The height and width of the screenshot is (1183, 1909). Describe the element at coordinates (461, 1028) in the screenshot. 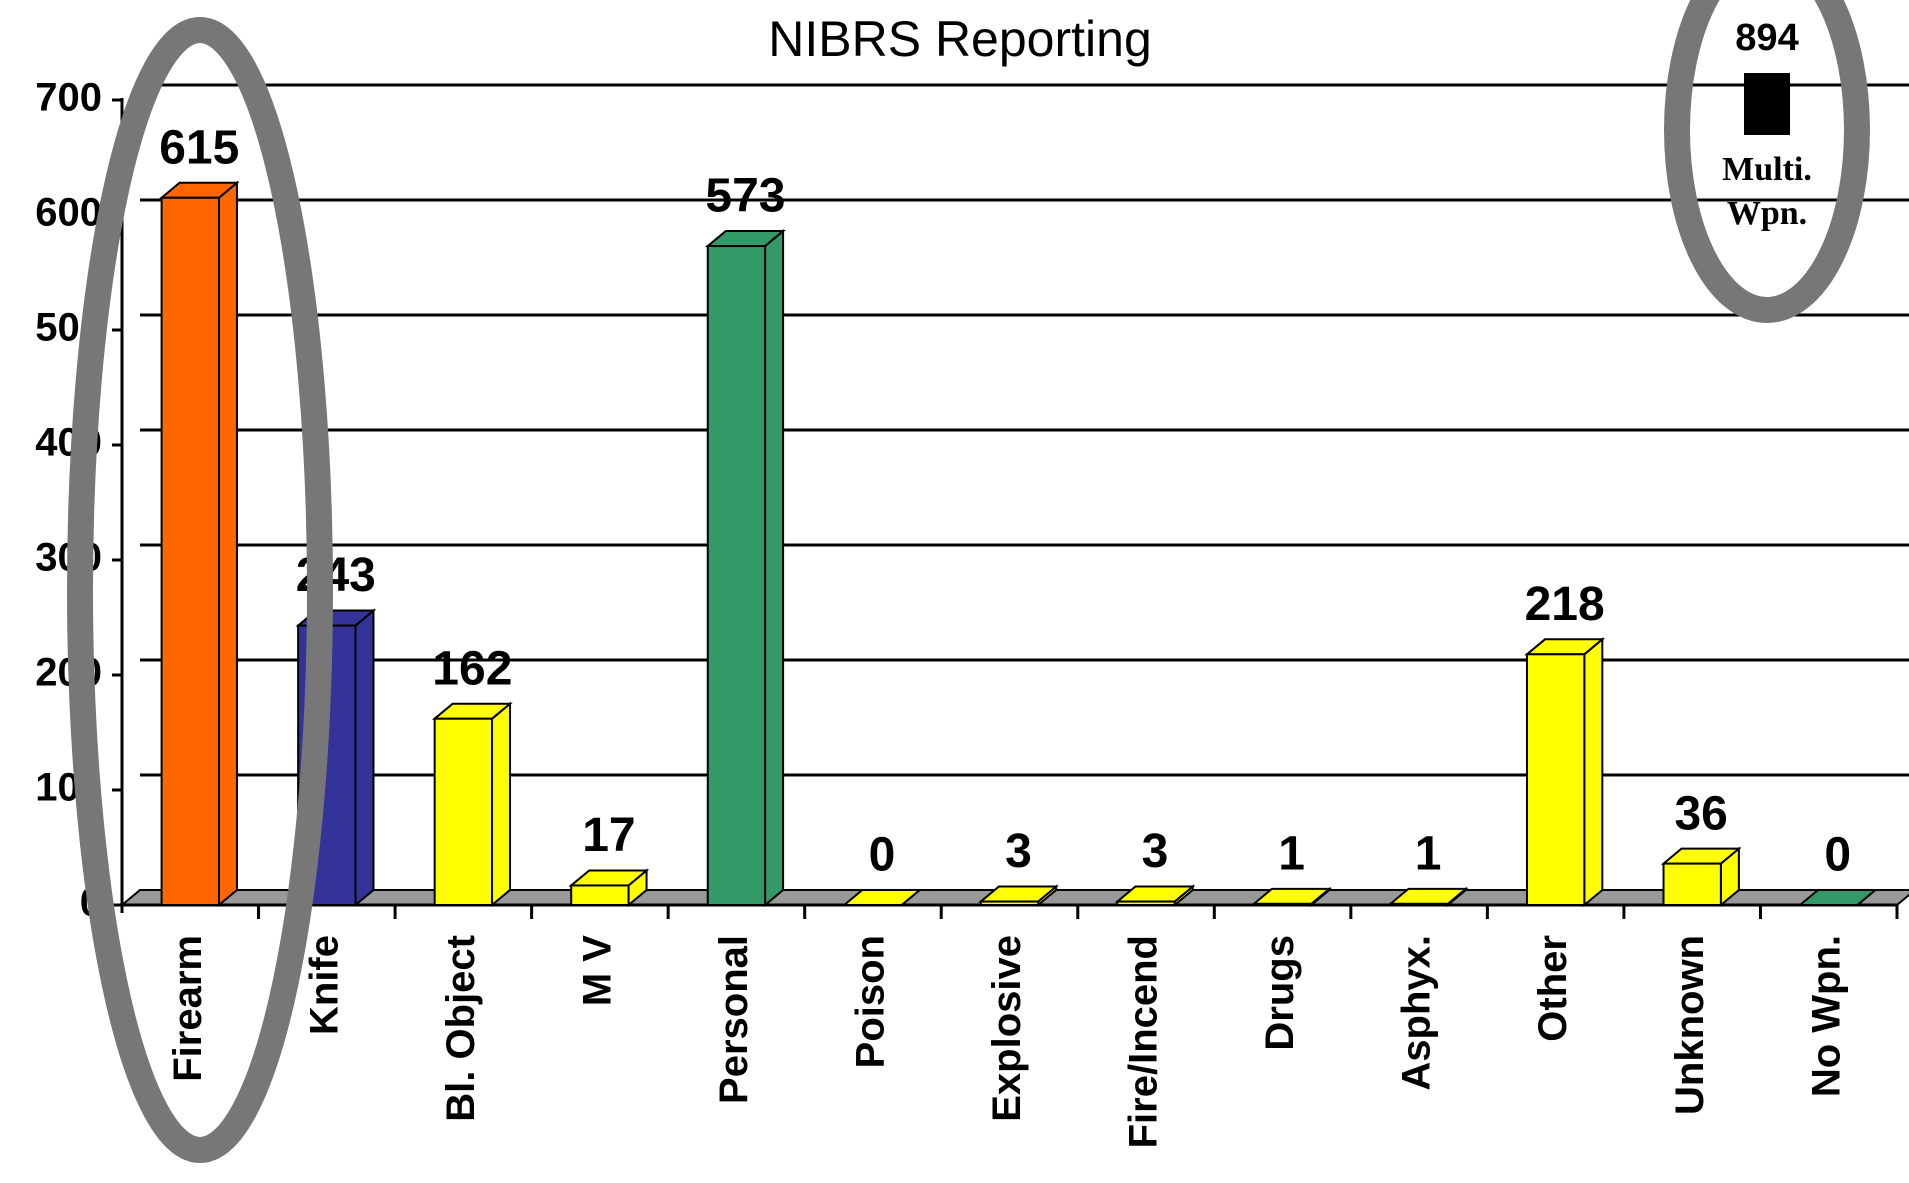

I see `x-tick-label: Bl. Object` at that location.